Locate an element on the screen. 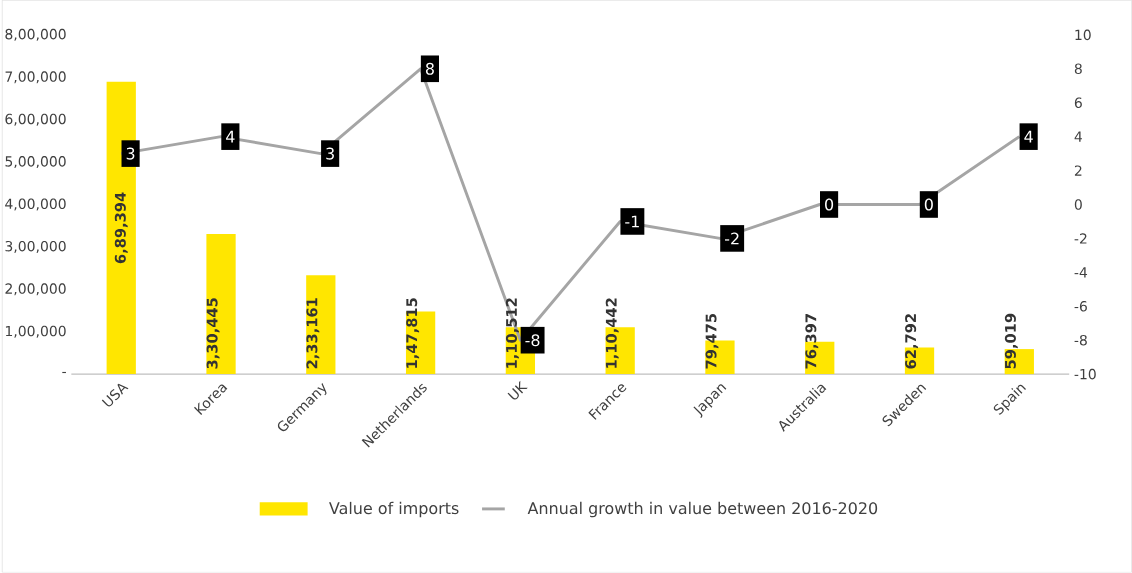 The width and height of the screenshot is (1132, 573). y2-tick-label: 4 is located at coordinates (1078, 136).